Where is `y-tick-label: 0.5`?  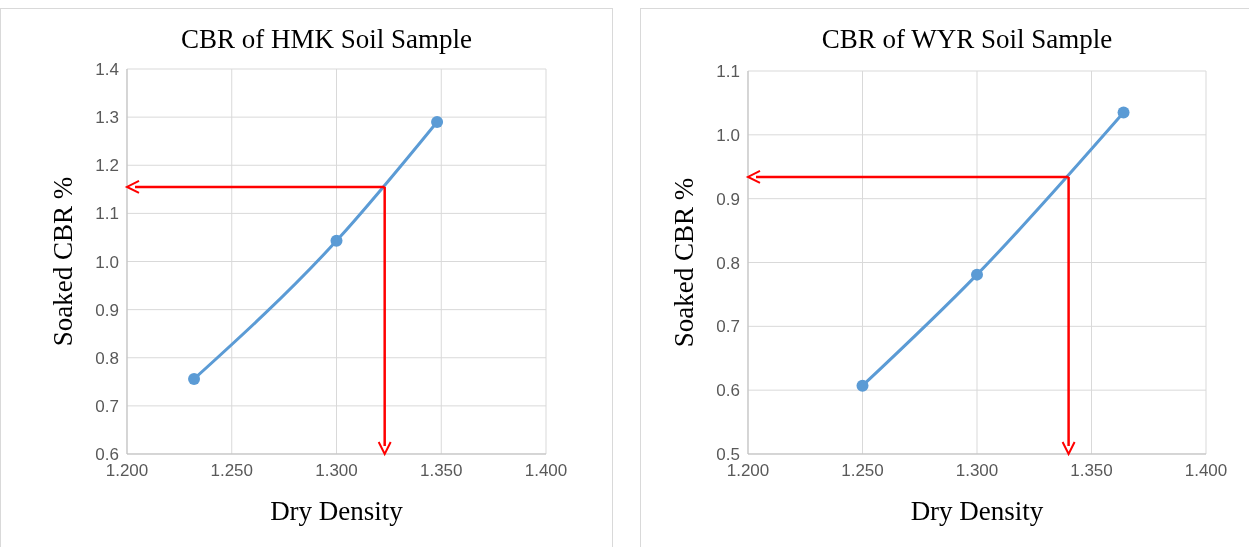
y-tick-label: 0.5 is located at coordinates (728, 454).